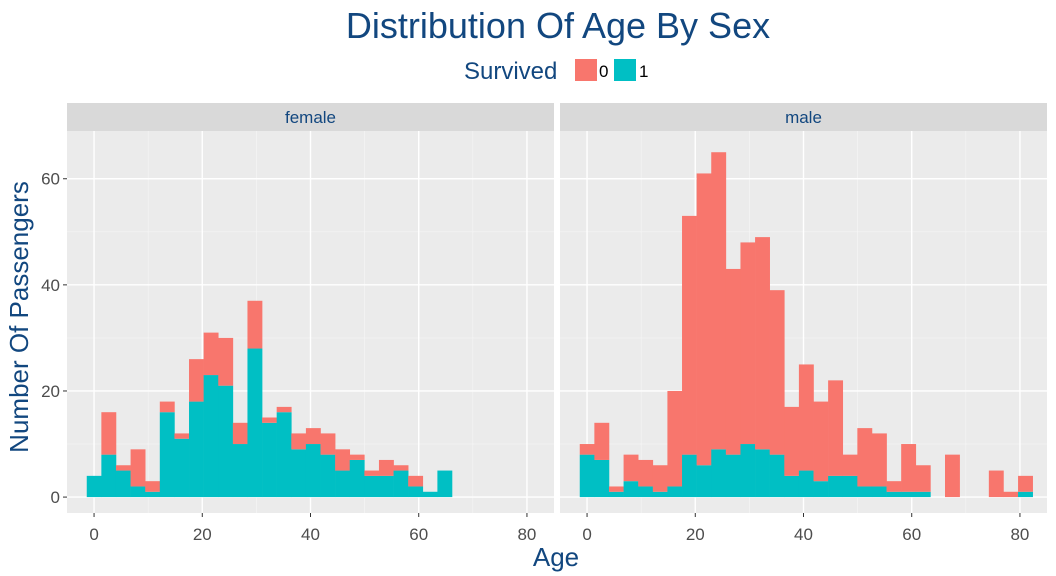  What do you see at coordinates (510, 71) in the screenshot?
I see `legend-title: Survived` at bounding box center [510, 71].